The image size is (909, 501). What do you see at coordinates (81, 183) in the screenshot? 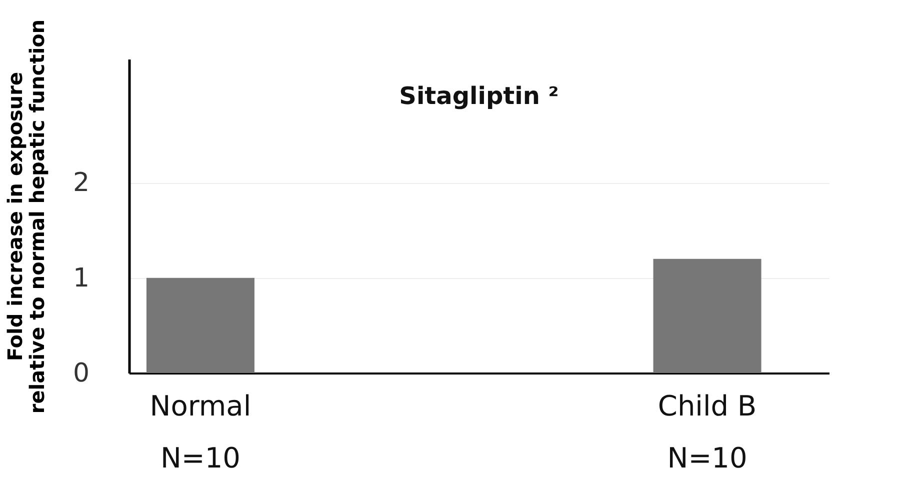
I see `y-tick-label: 2` at bounding box center [81, 183].